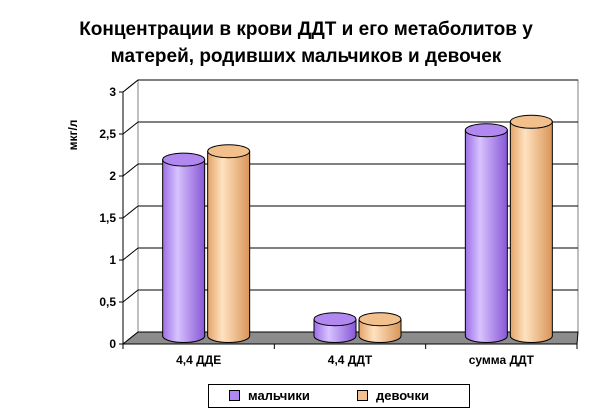 This screenshot has height=416, width=612. I want to click on y-tick-label: 0,5, so click(107, 302).